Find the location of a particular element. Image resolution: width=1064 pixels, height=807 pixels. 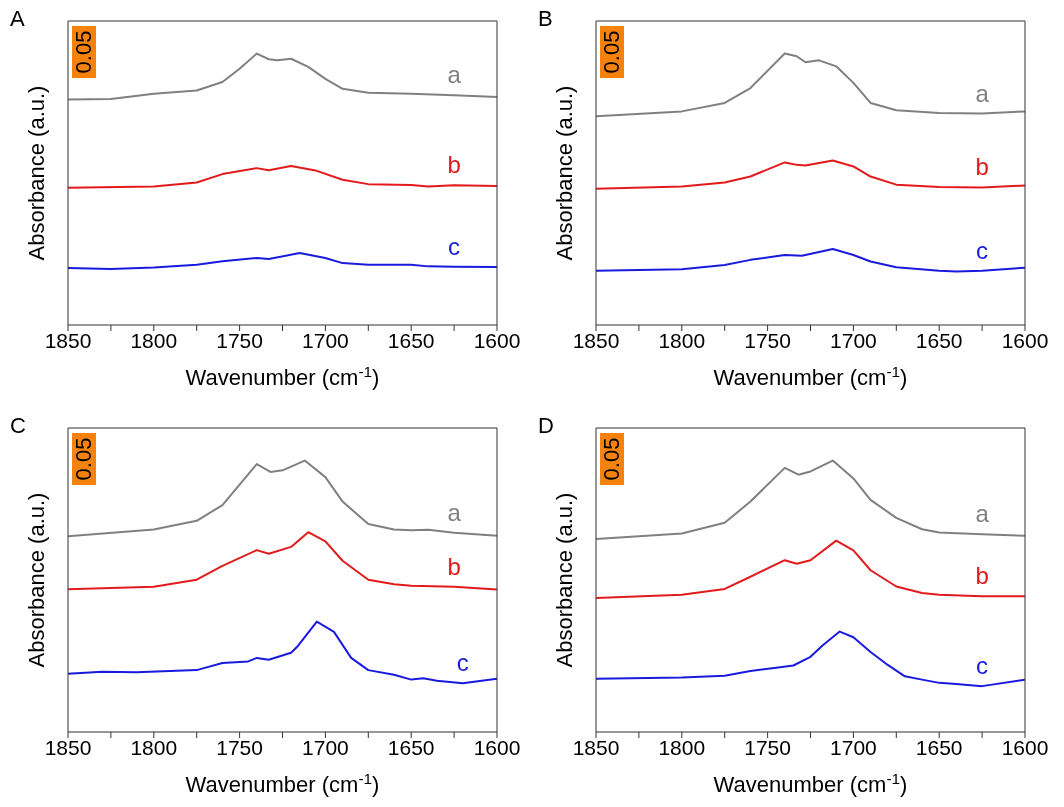

chart-title: D is located at coordinates (546, 425).